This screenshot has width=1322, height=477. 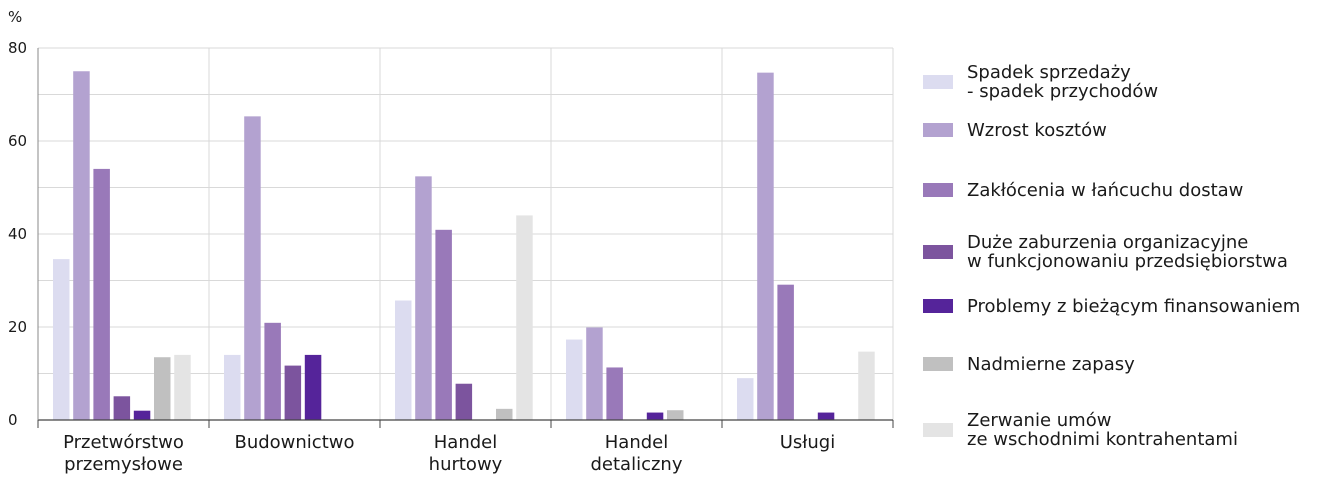 I want to click on y-tick-label: 40, so click(x=17, y=234).